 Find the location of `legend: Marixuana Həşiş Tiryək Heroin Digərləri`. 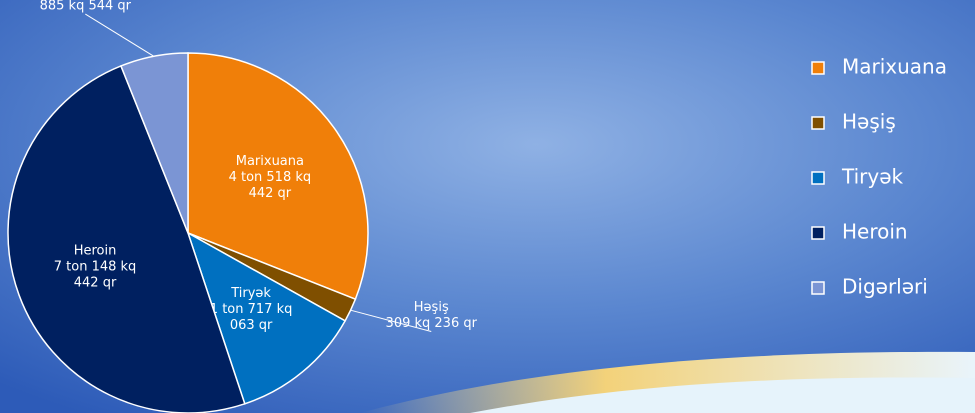

legend: Marixuana Həşiş Tiryək Heroin Digərləri is located at coordinates (879, 177).